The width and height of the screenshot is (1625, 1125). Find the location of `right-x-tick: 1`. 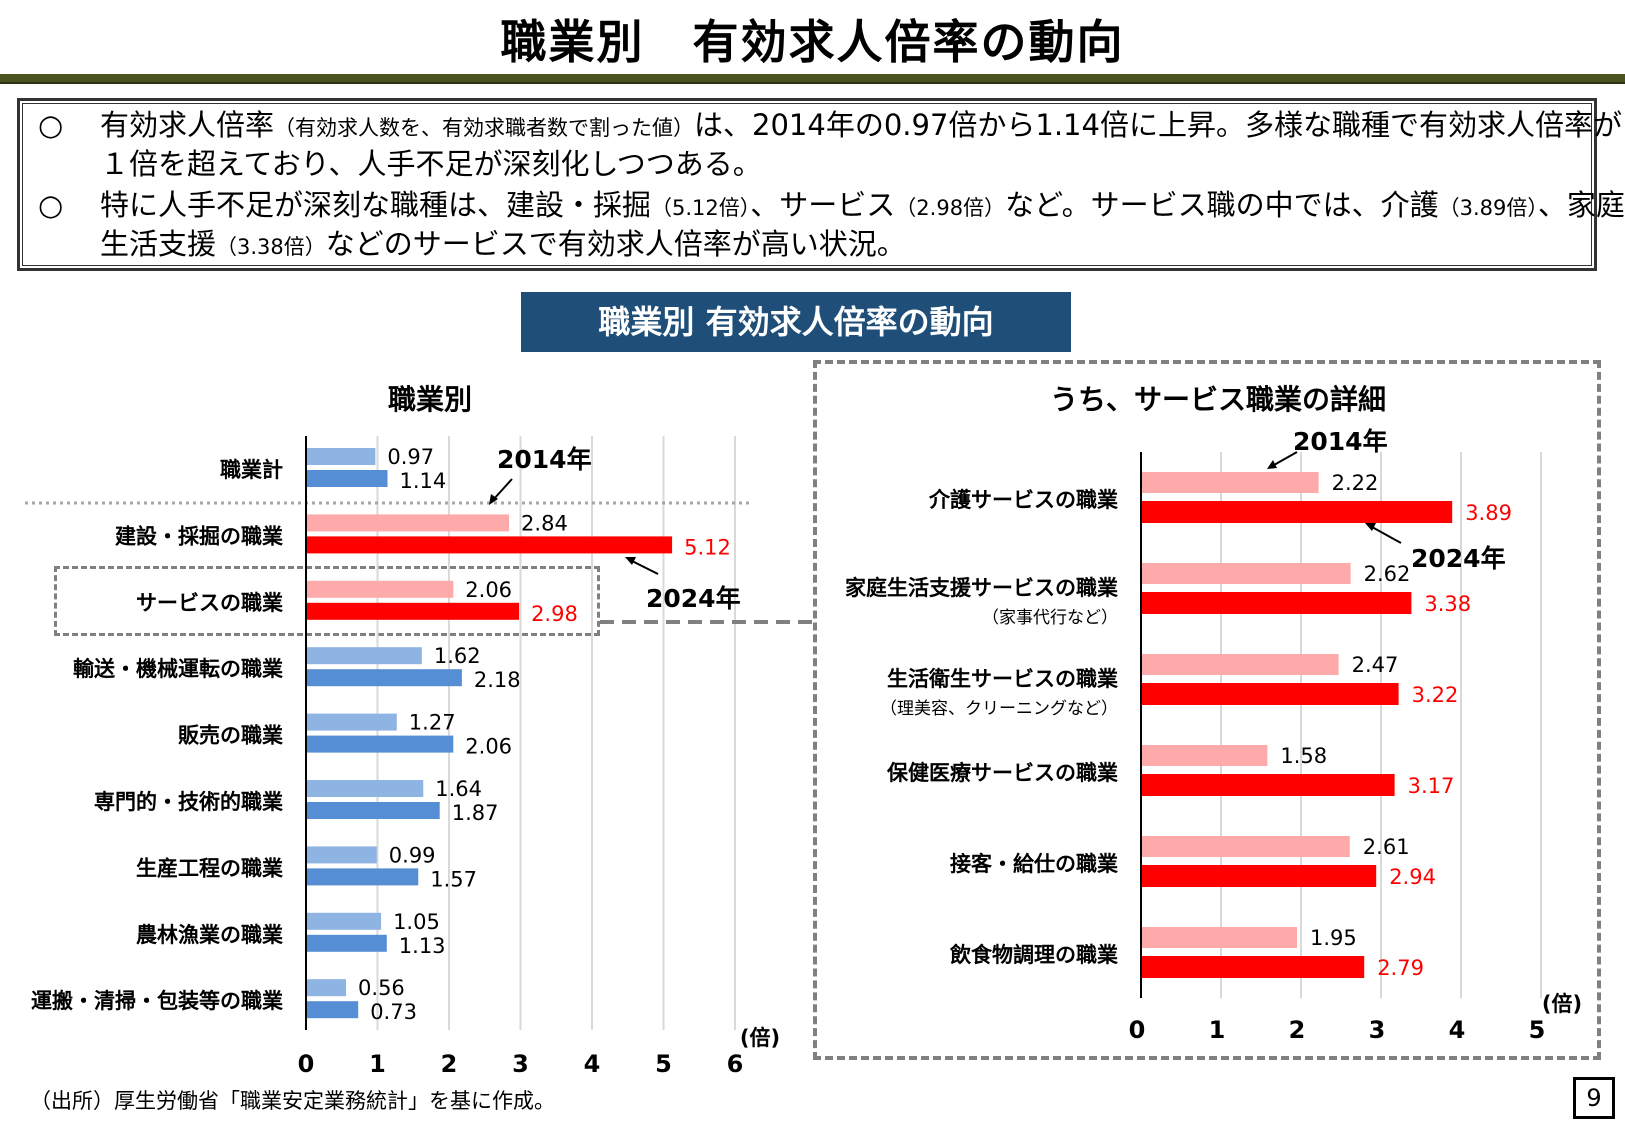

right-x-tick: 1 is located at coordinates (1217, 1030).